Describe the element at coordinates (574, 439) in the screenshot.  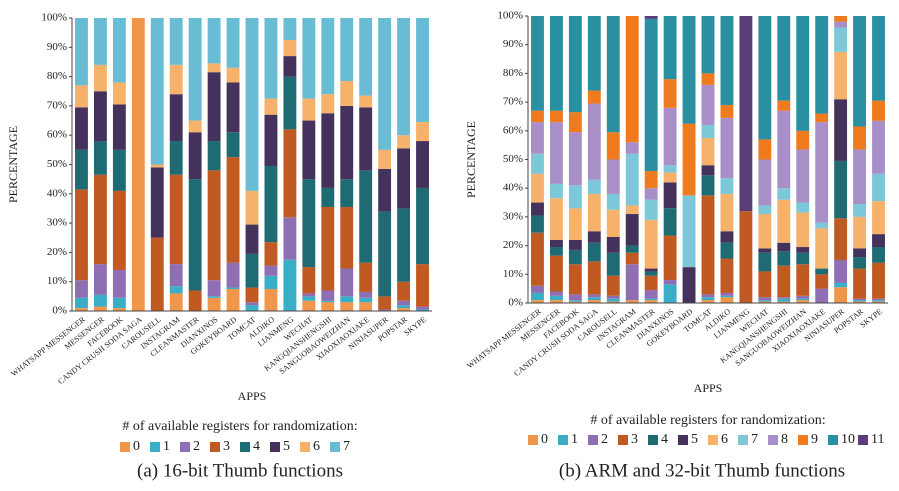
I see `legend-label: 1` at that location.